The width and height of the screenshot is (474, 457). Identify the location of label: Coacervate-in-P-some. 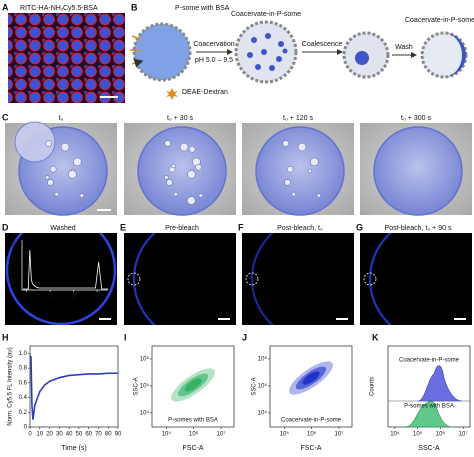
(266, 14).